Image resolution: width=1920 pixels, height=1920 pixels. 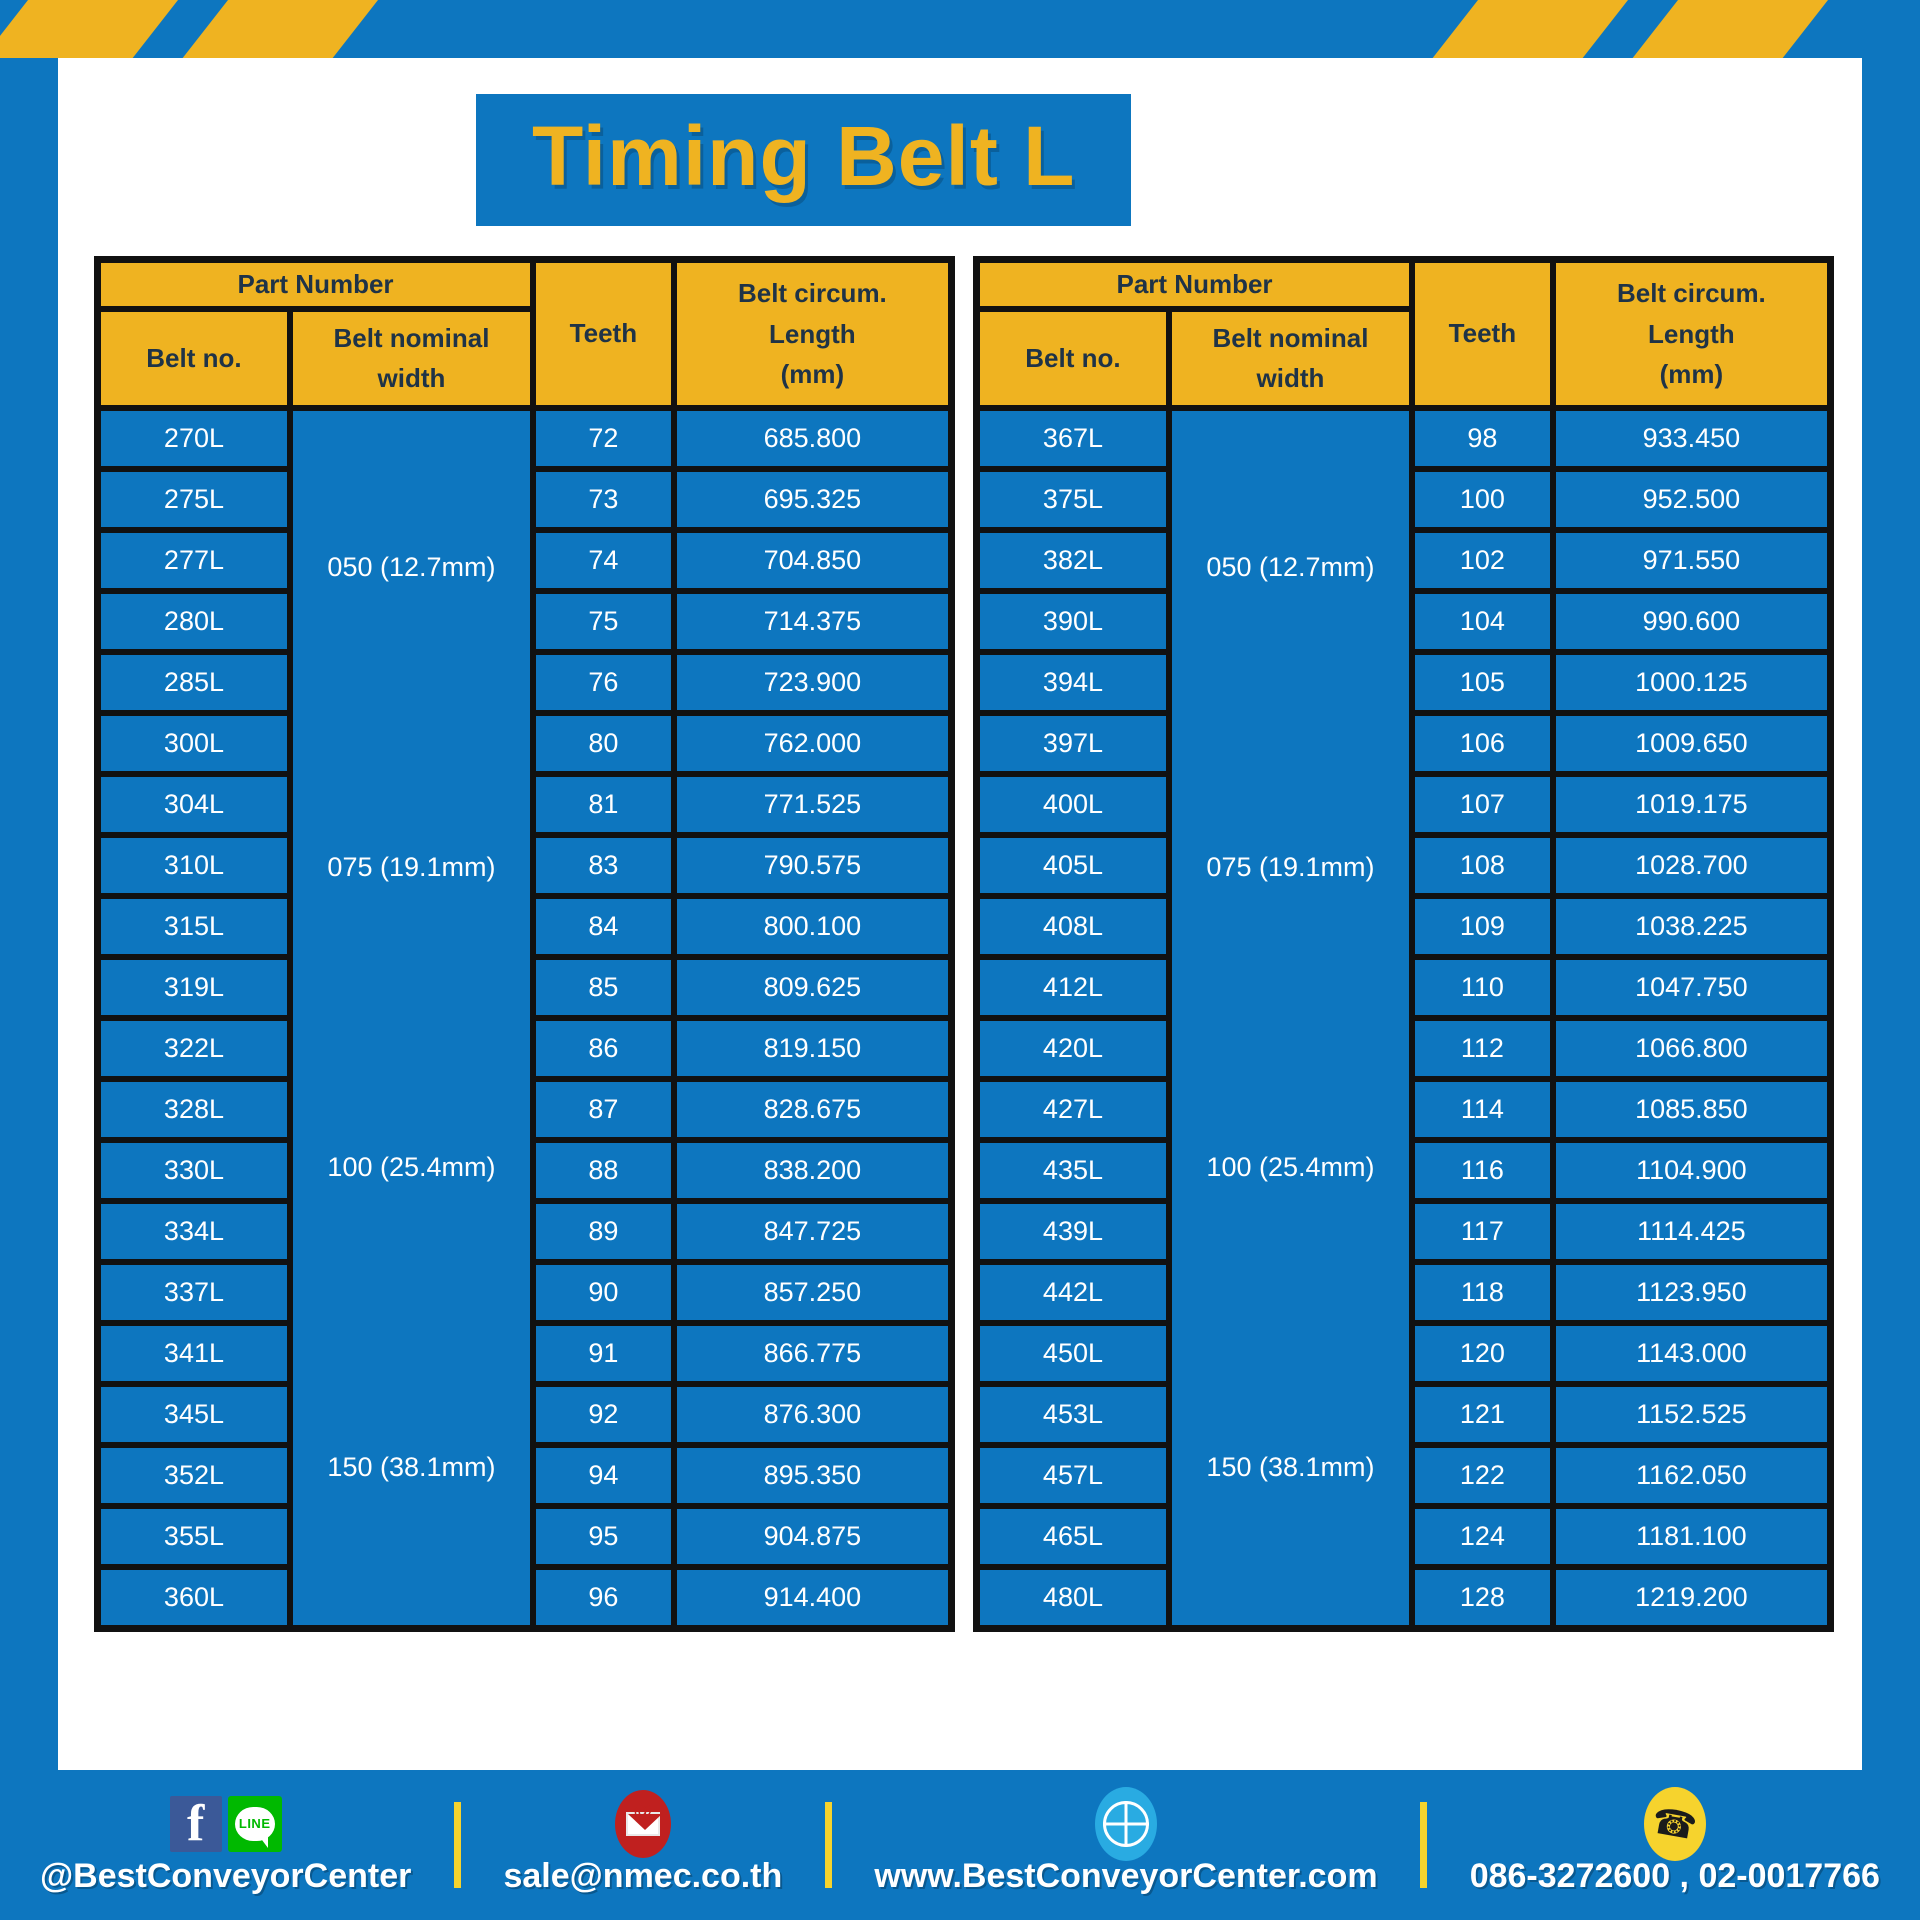 I want to click on cell-teeth: 107, so click(x=1482, y=804).